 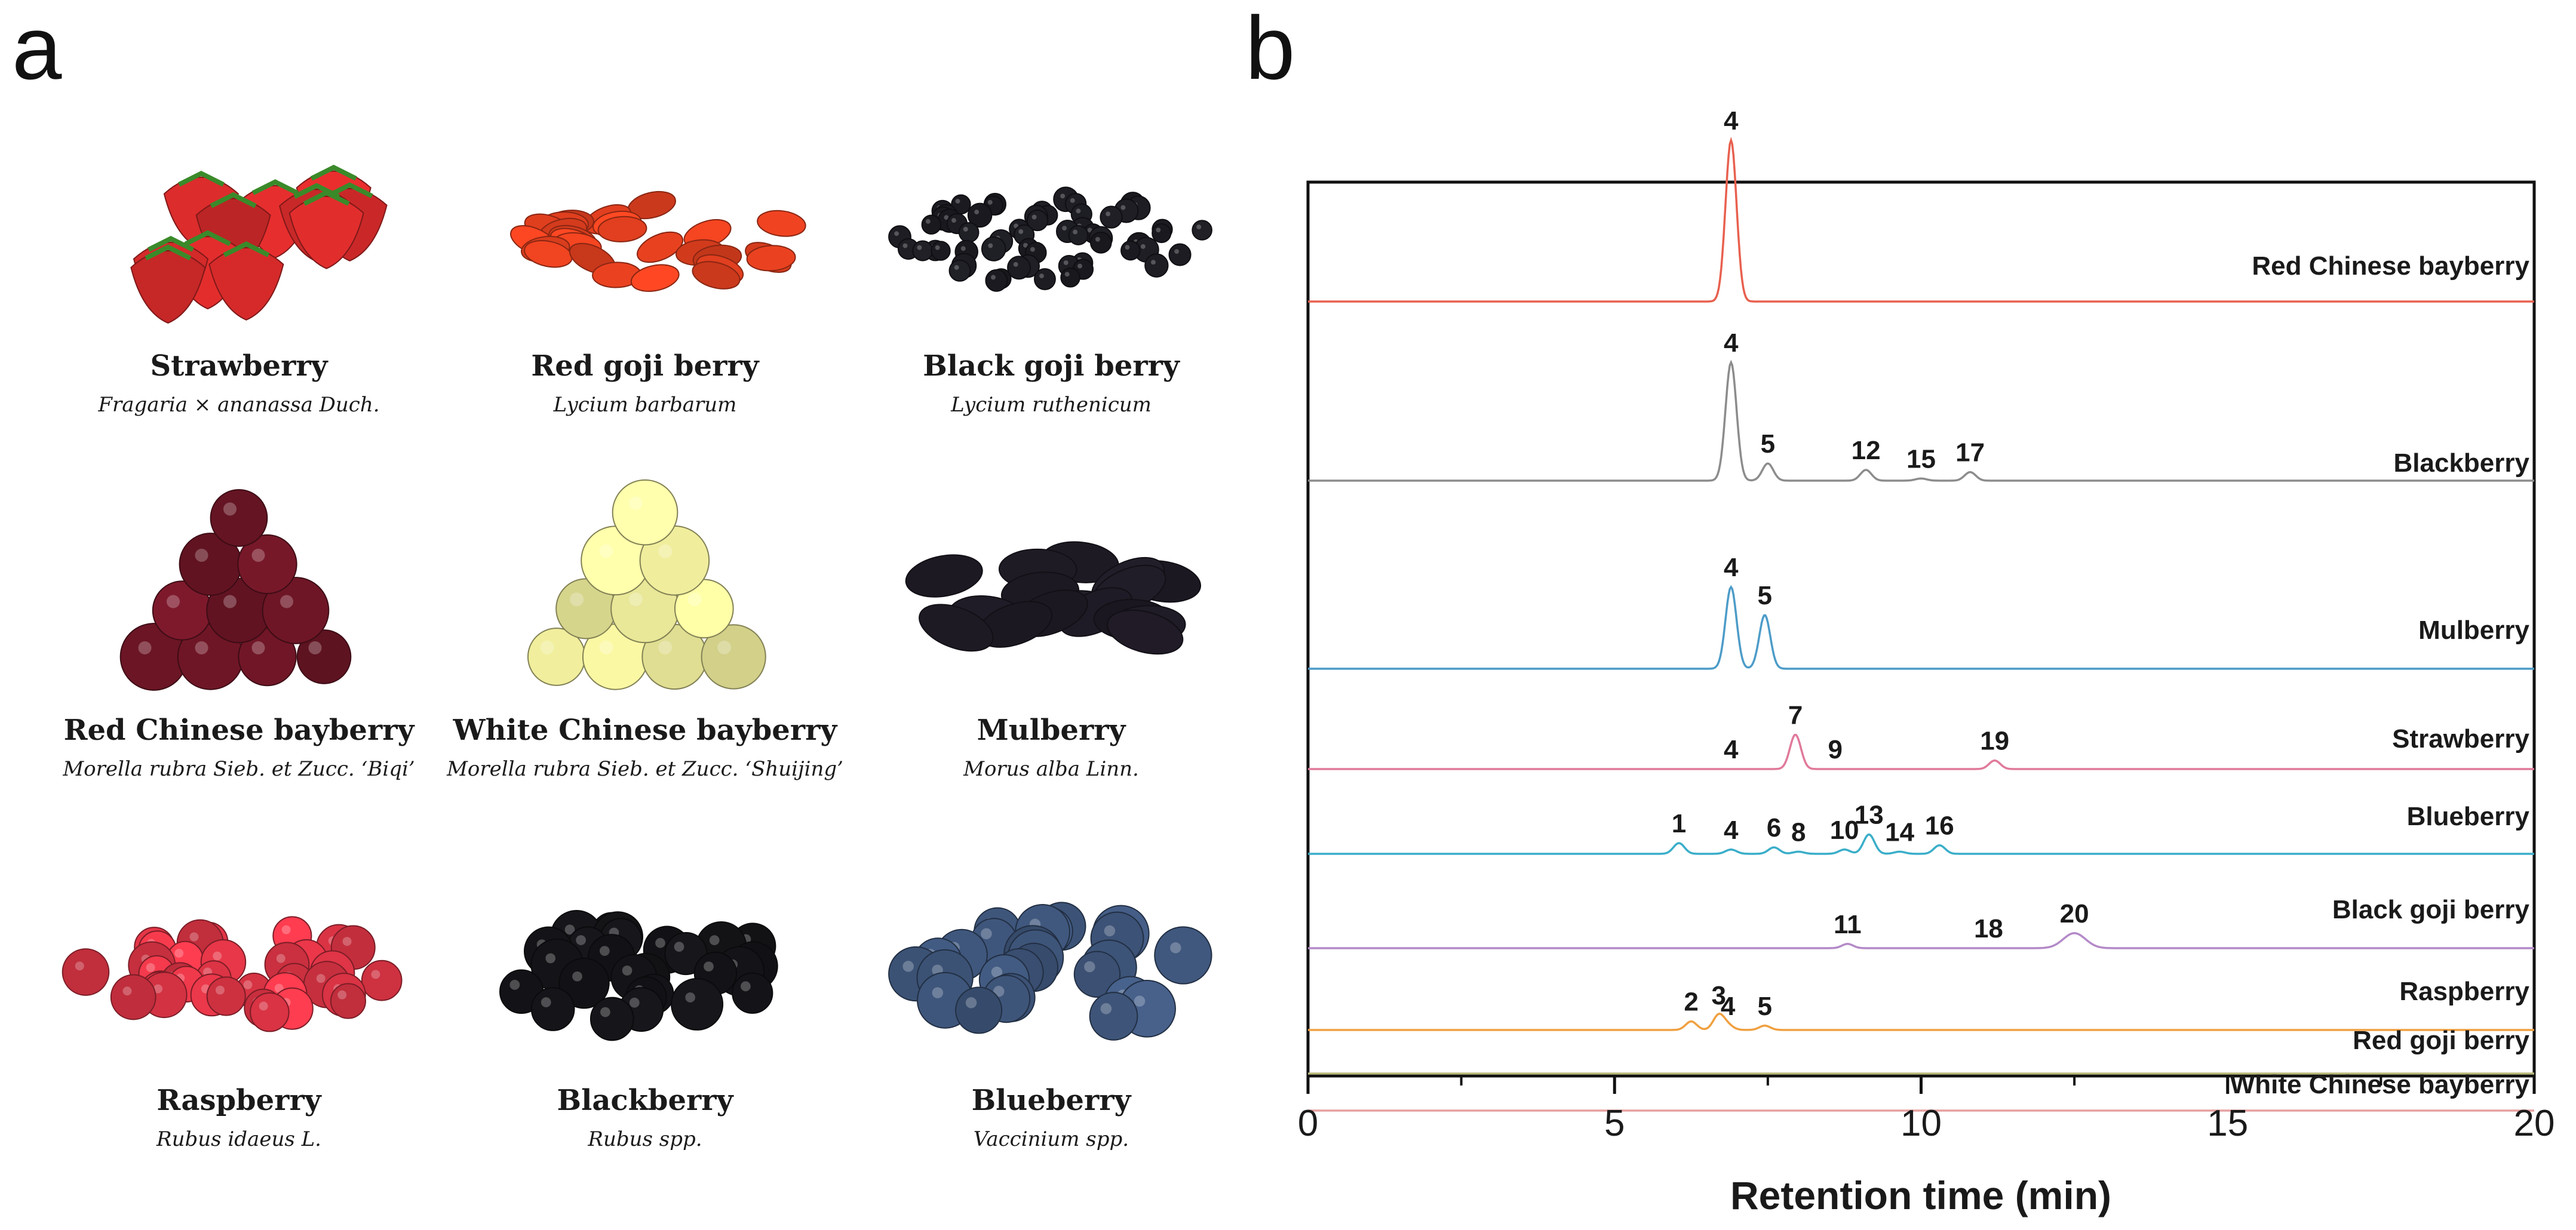 What do you see at coordinates (1869, 815) in the screenshot?
I see `peak-label: 13` at bounding box center [1869, 815].